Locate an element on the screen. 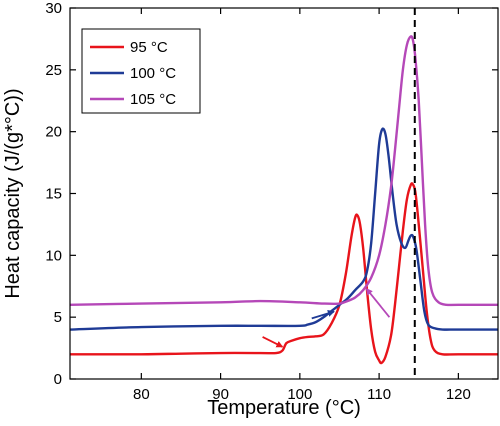 The height and width of the screenshot is (426, 500). legend-label-95-c: 95 °C is located at coordinates (149, 47).